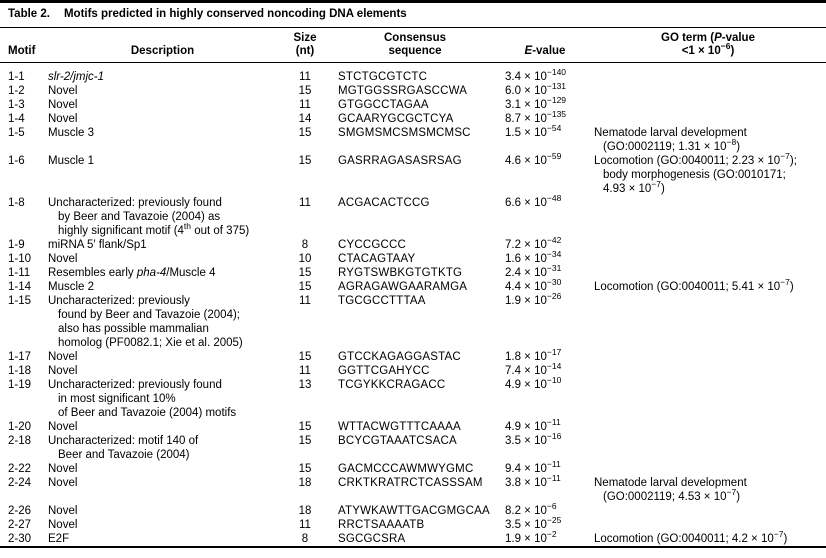  What do you see at coordinates (545, 51) in the screenshot?
I see `col-header-evalue: E-value` at bounding box center [545, 51].